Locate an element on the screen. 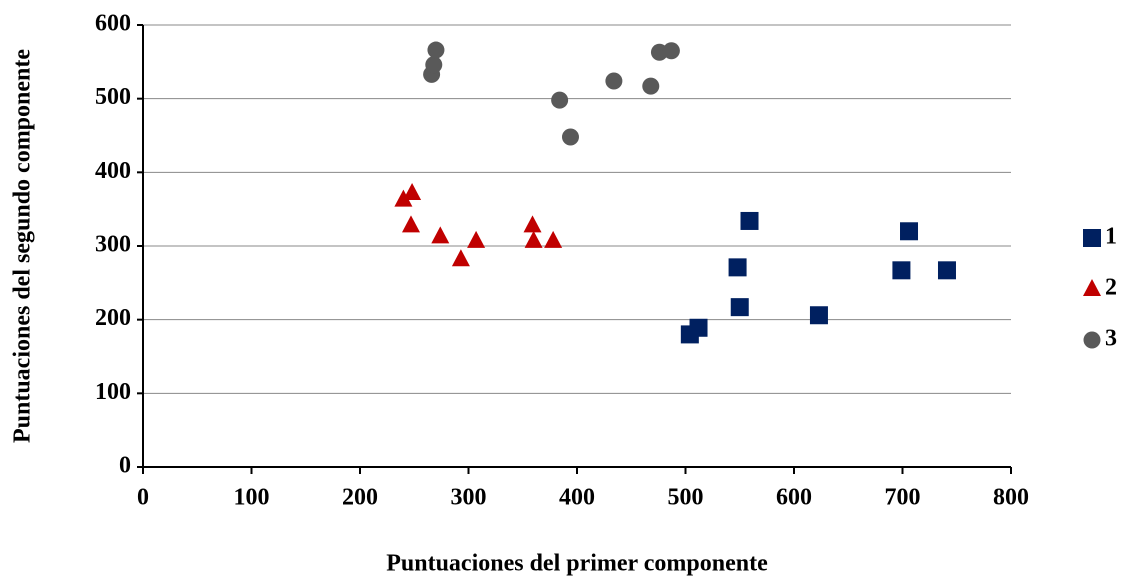 The height and width of the screenshot is (583, 1126). y-tick-label: 100 is located at coordinates (113, 392).